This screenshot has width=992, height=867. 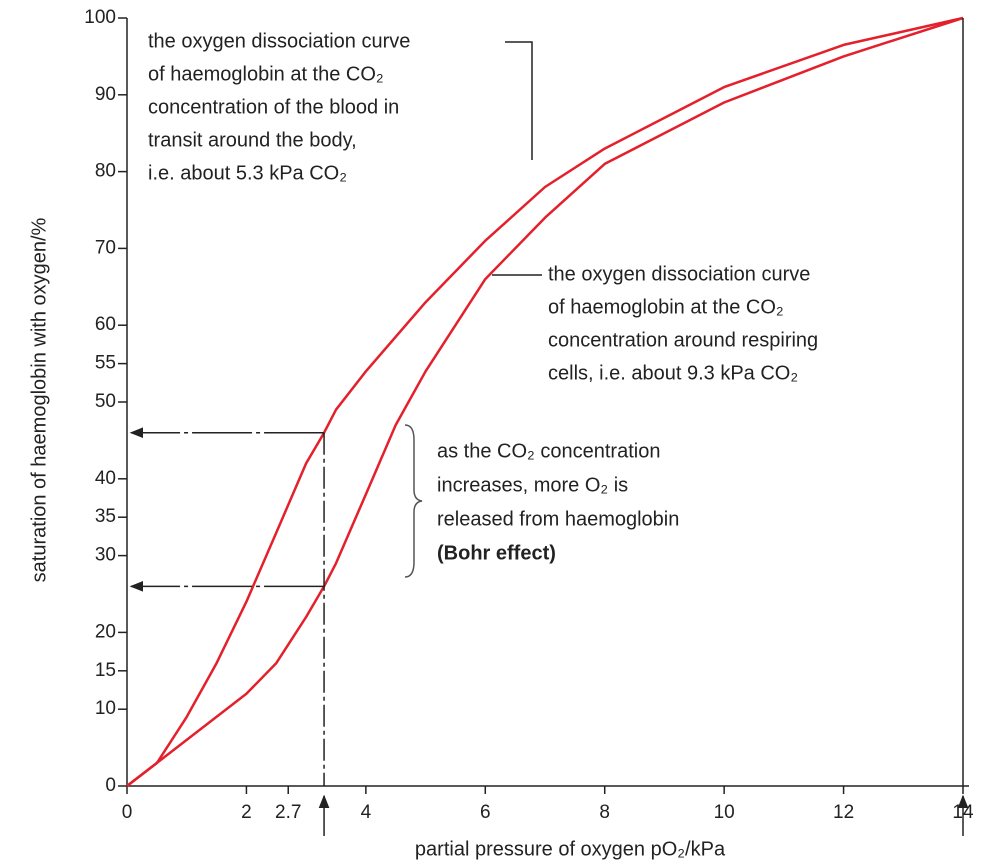 What do you see at coordinates (366, 812) in the screenshot?
I see `x-tick-label: 4` at bounding box center [366, 812].